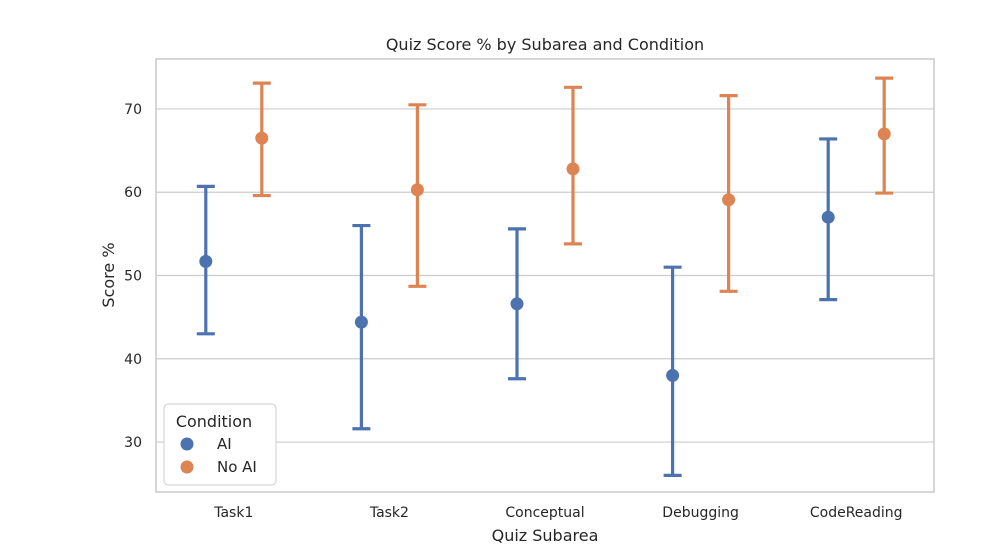  What do you see at coordinates (187, 444) in the screenshot?
I see `legend-marker-ai` at bounding box center [187, 444].